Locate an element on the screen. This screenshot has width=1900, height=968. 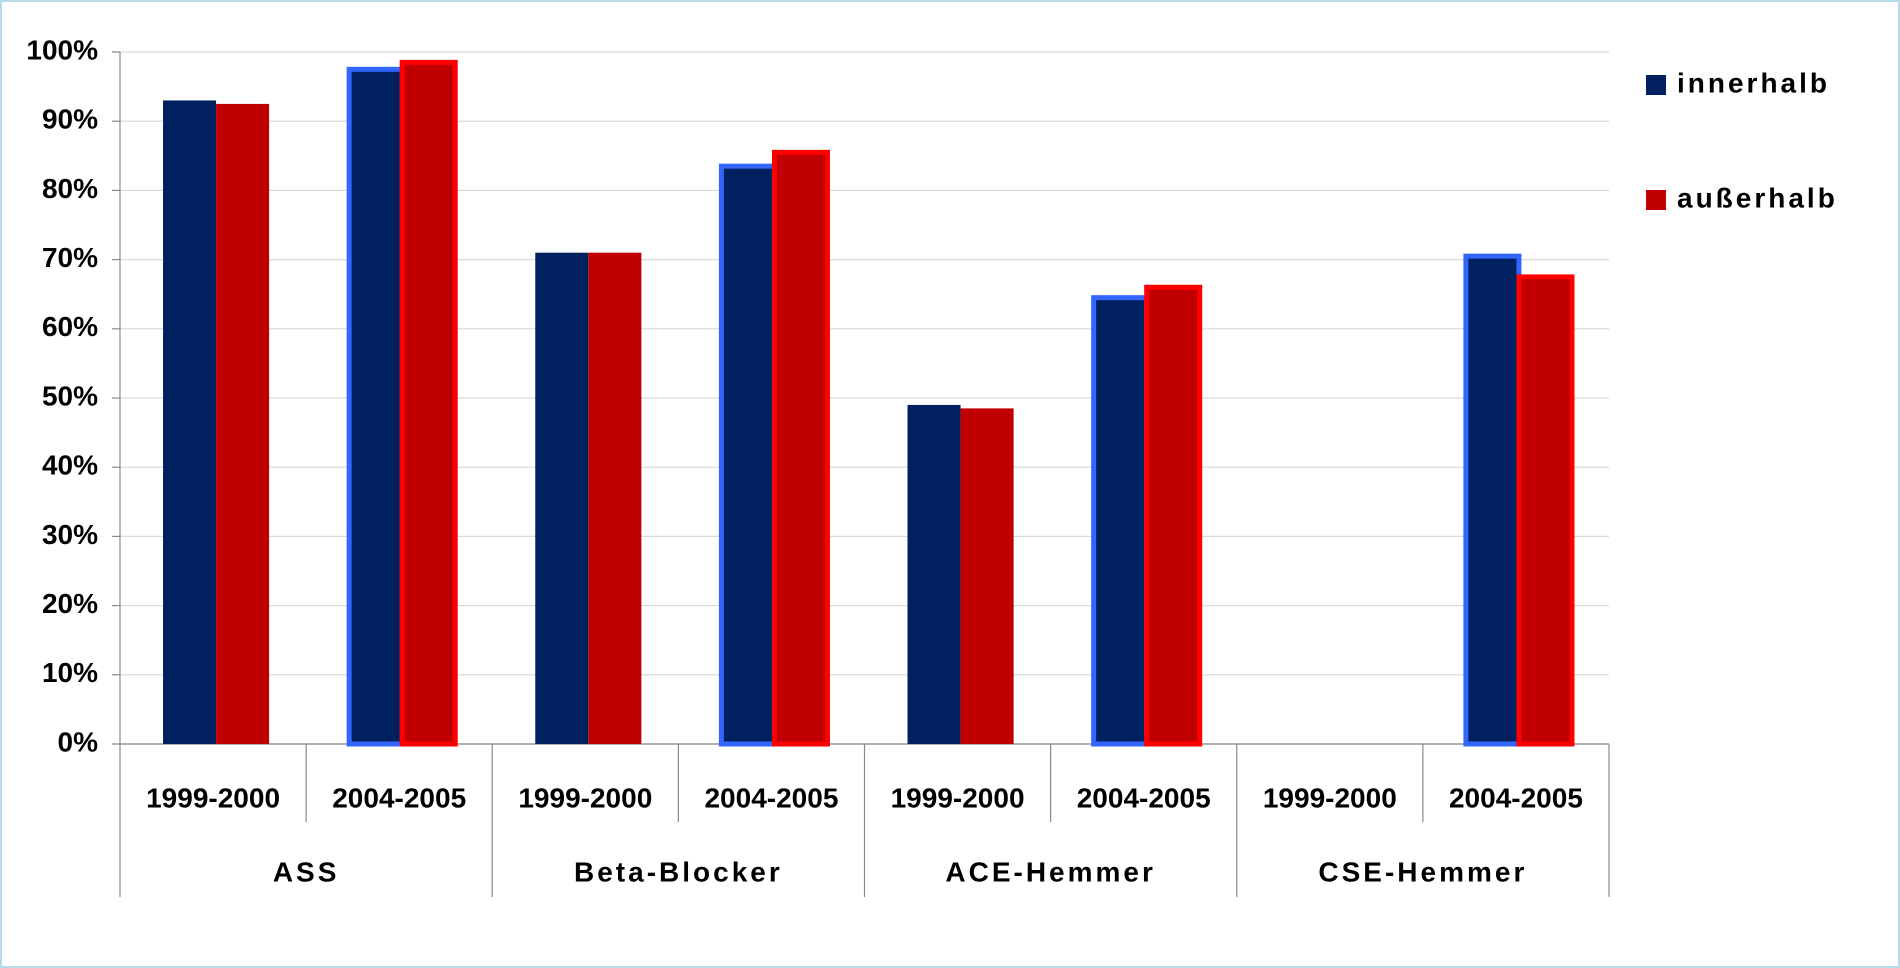
legend-label: innerhalb is located at coordinates (1753, 82).